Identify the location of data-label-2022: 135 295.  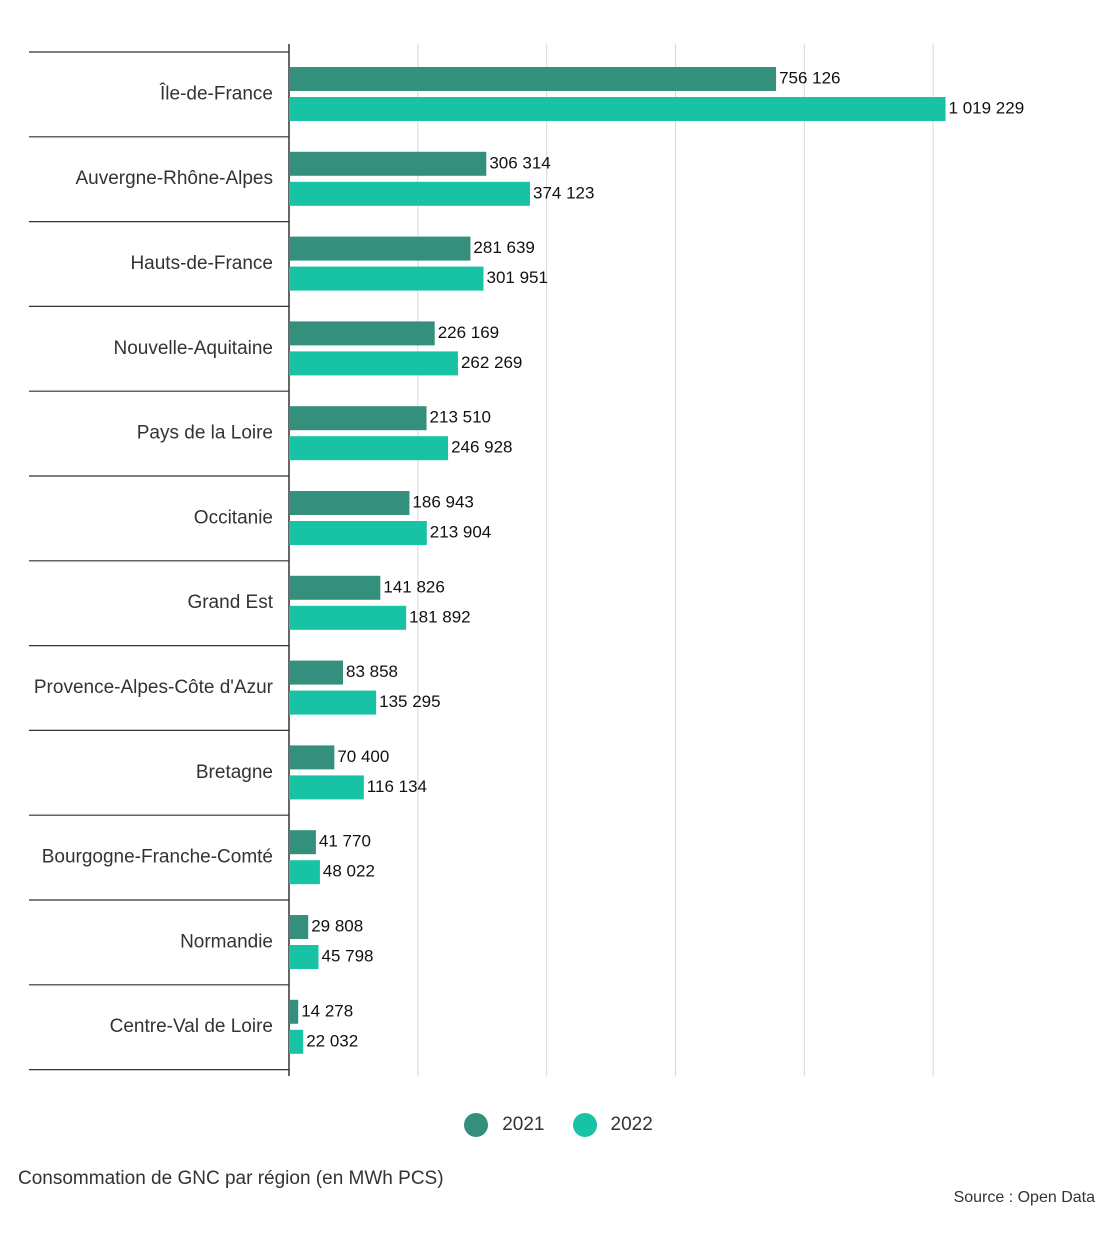
(409, 701).